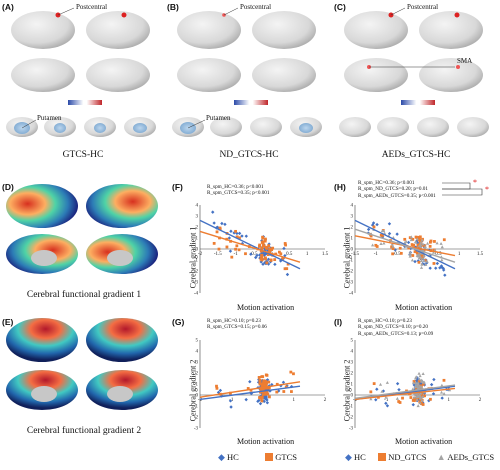 The width and height of the screenshot is (500, 470). What do you see at coordinates (8, 322) in the screenshot?
I see `panel-label-e: (E)` at bounding box center [8, 322].